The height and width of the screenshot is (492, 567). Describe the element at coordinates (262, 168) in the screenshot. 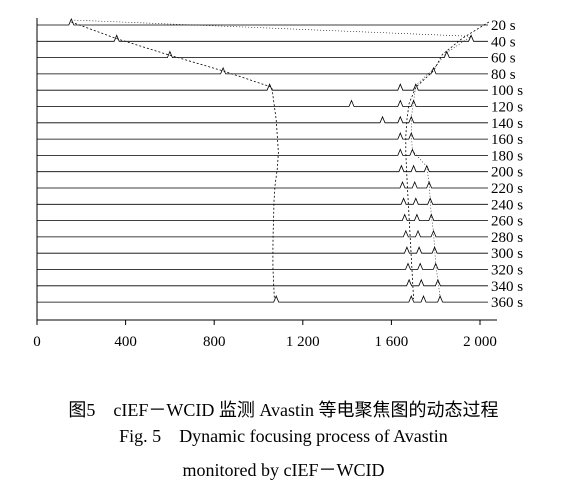

I see `trace-200s` at that location.